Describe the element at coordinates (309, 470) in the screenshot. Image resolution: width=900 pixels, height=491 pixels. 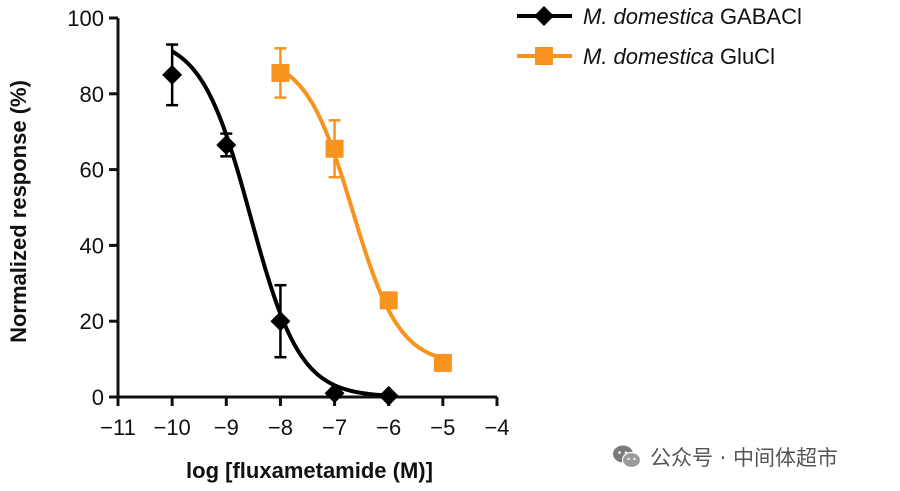
I see `x-axis-label: log [fluxametamide (M)]` at that location.